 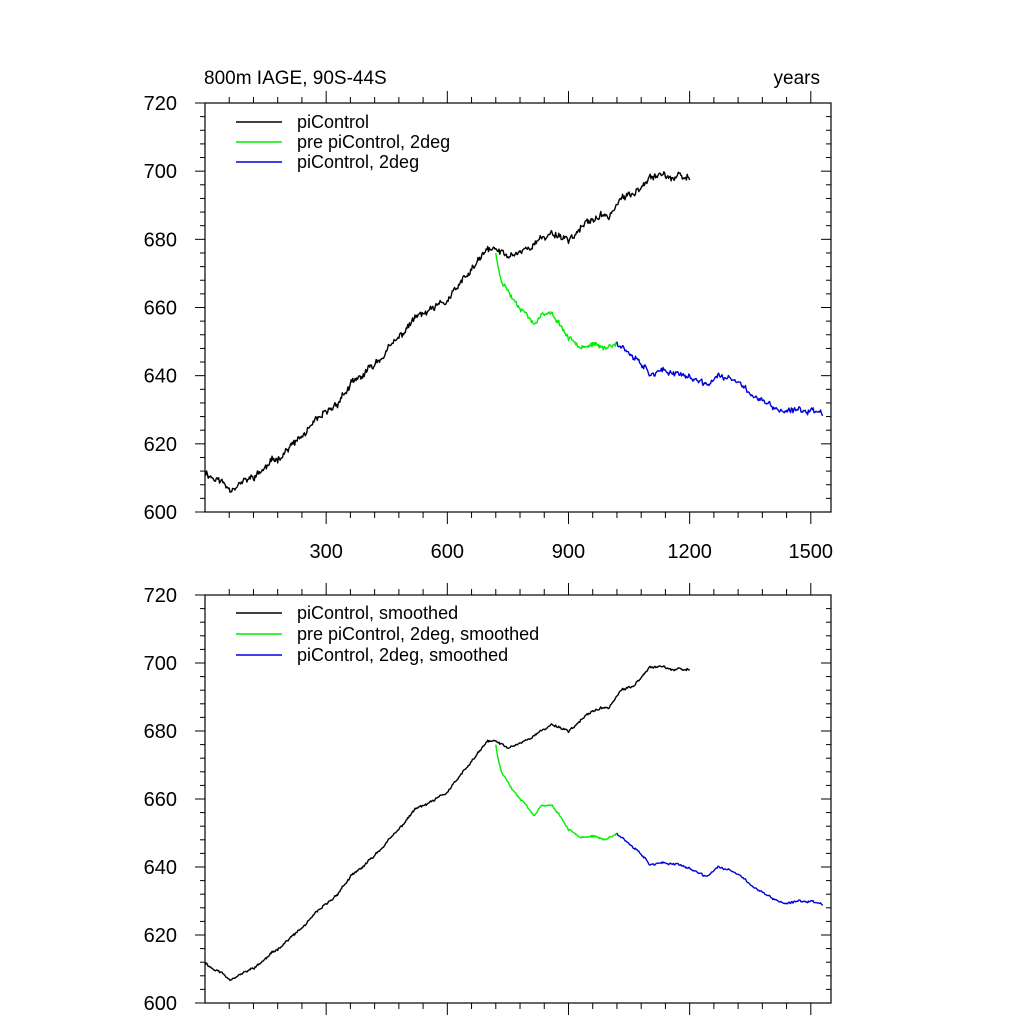 What do you see at coordinates (418, 634) in the screenshot?
I see `legend-label: pre piControl, 2deg, smoothed` at bounding box center [418, 634].